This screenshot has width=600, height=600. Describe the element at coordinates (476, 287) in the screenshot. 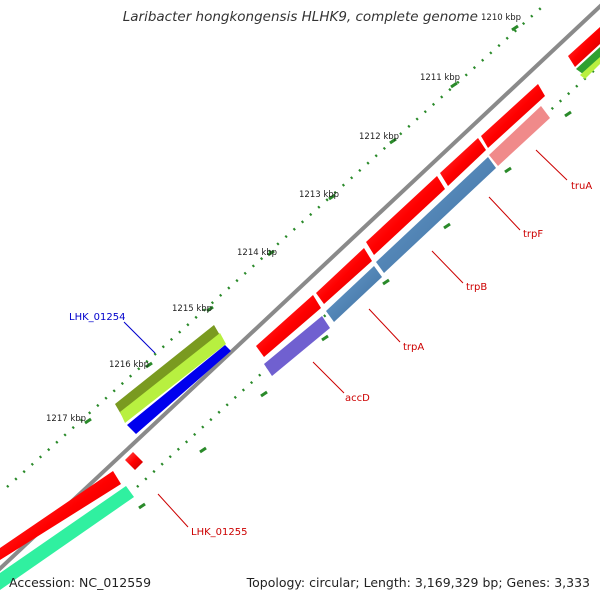

I see `gene-label-trpB: trpB` at that location.